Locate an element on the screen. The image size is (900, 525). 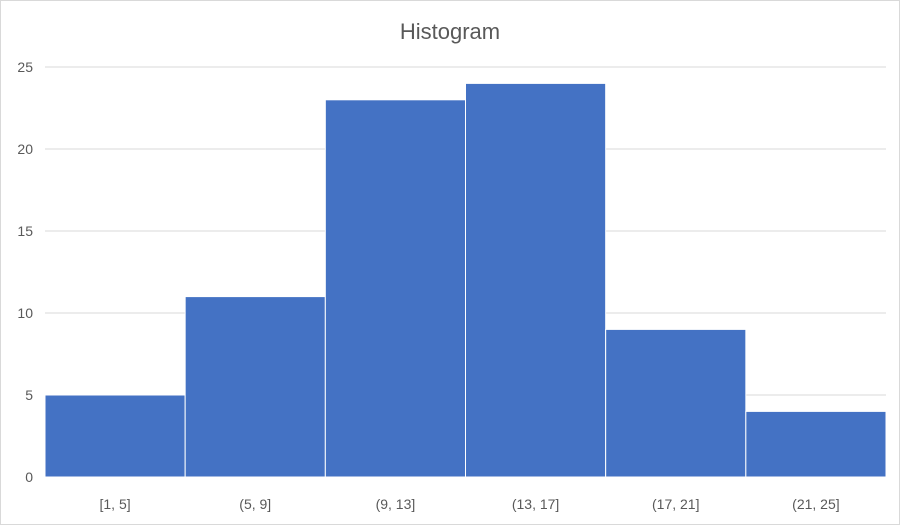
y-tick-label: 5 is located at coordinates (29, 395).